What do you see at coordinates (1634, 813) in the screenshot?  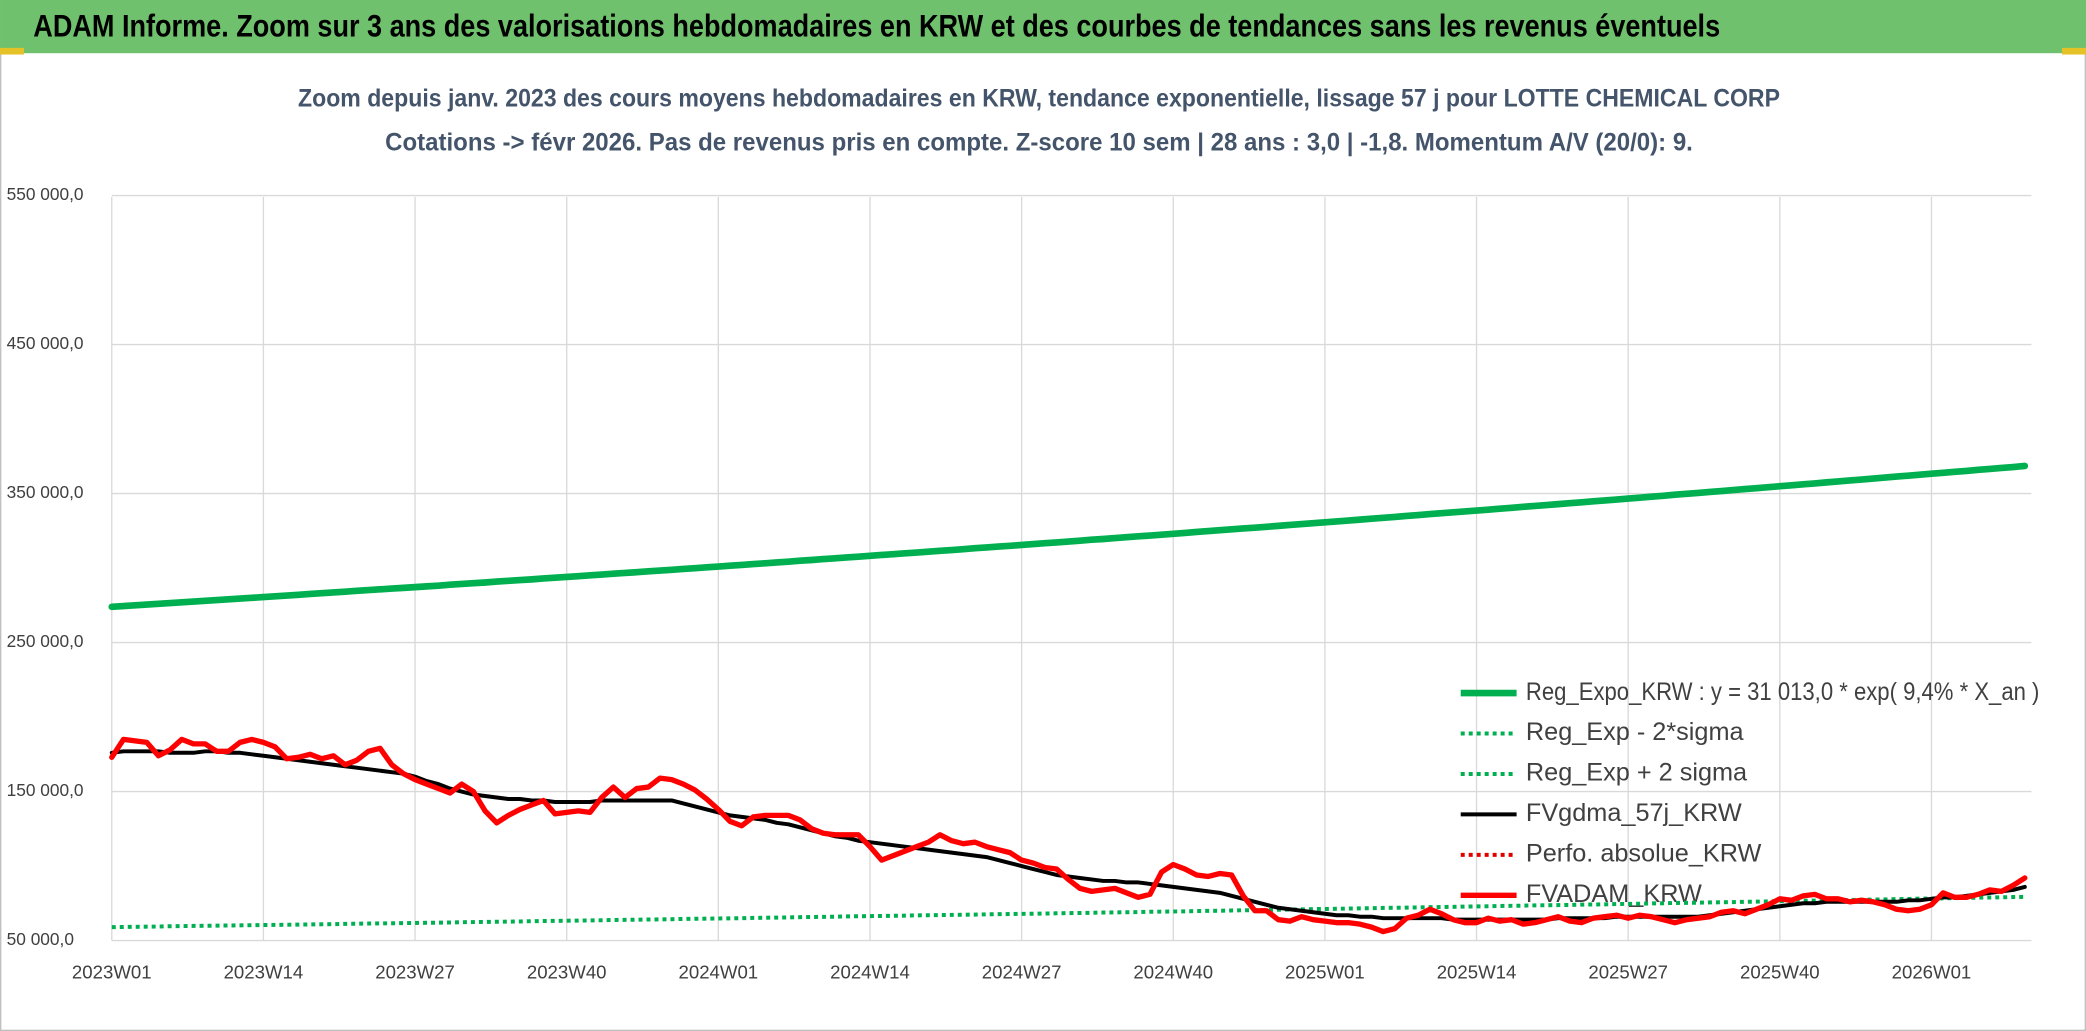 I see `legend-label: FVgdma_57j_KRW` at bounding box center [1634, 813].